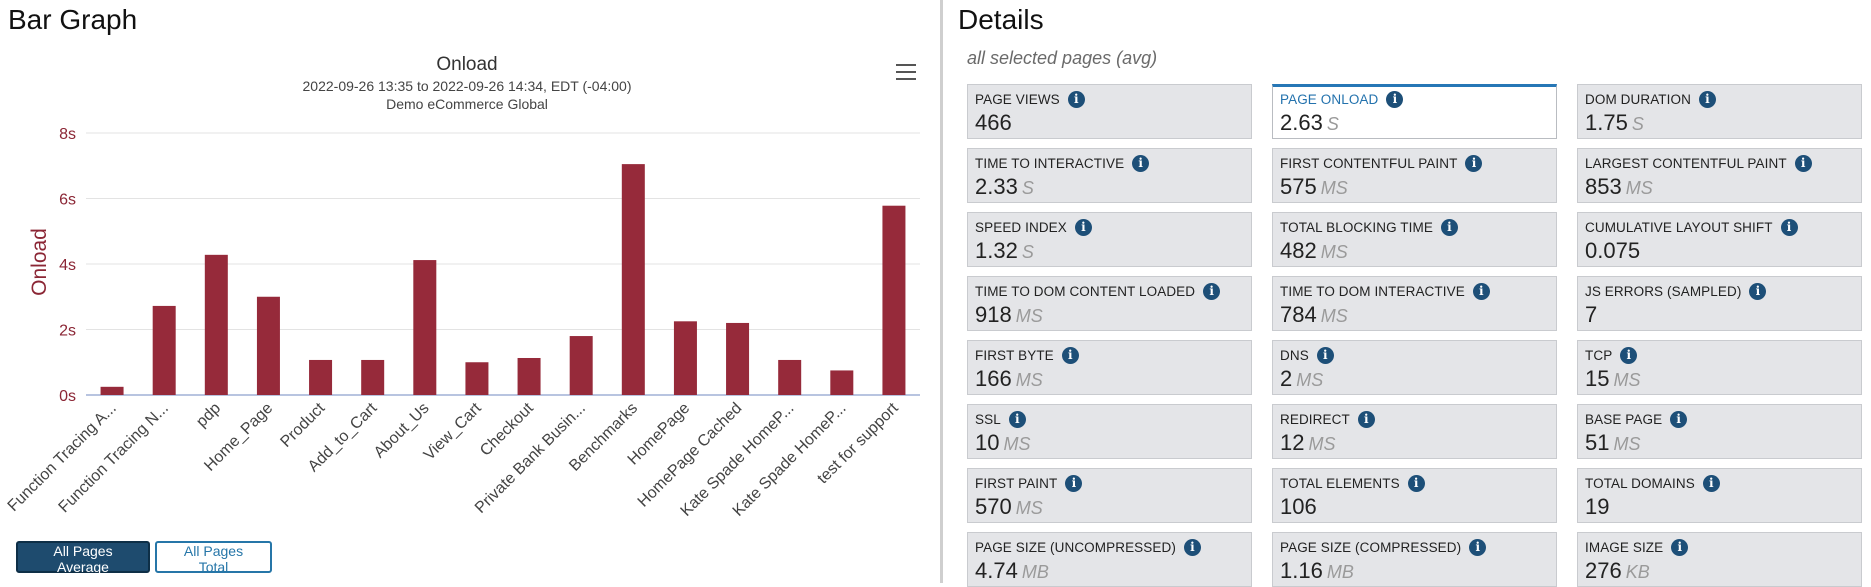  What do you see at coordinates (1719, 420) in the screenshot?
I see `metric-tile-header: BASE PAGE i` at bounding box center [1719, 420].